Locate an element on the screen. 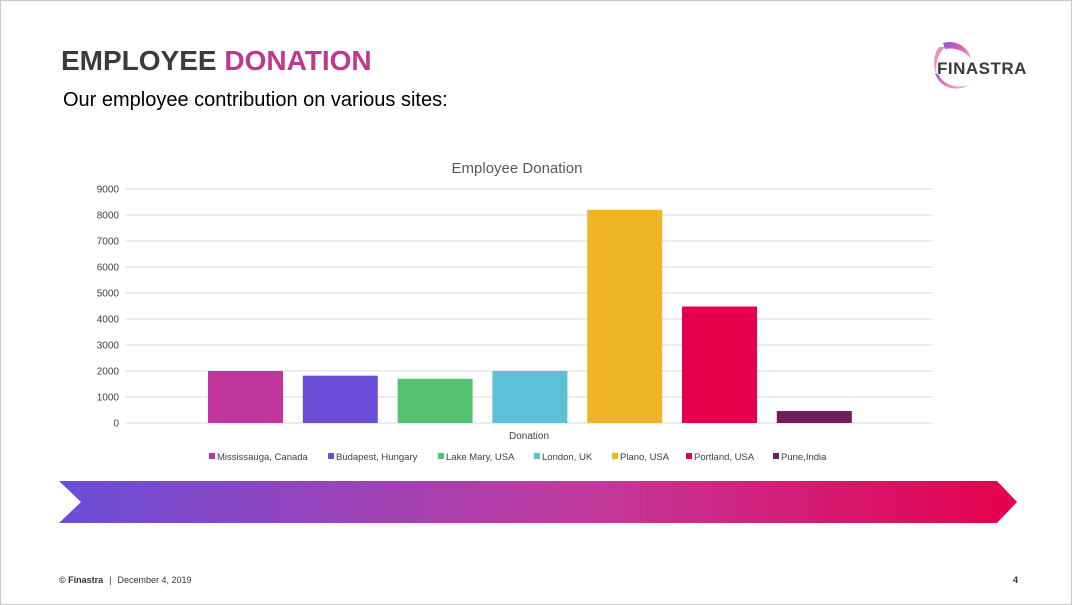  page-number: 4 is located at coordinates (1016, 580).